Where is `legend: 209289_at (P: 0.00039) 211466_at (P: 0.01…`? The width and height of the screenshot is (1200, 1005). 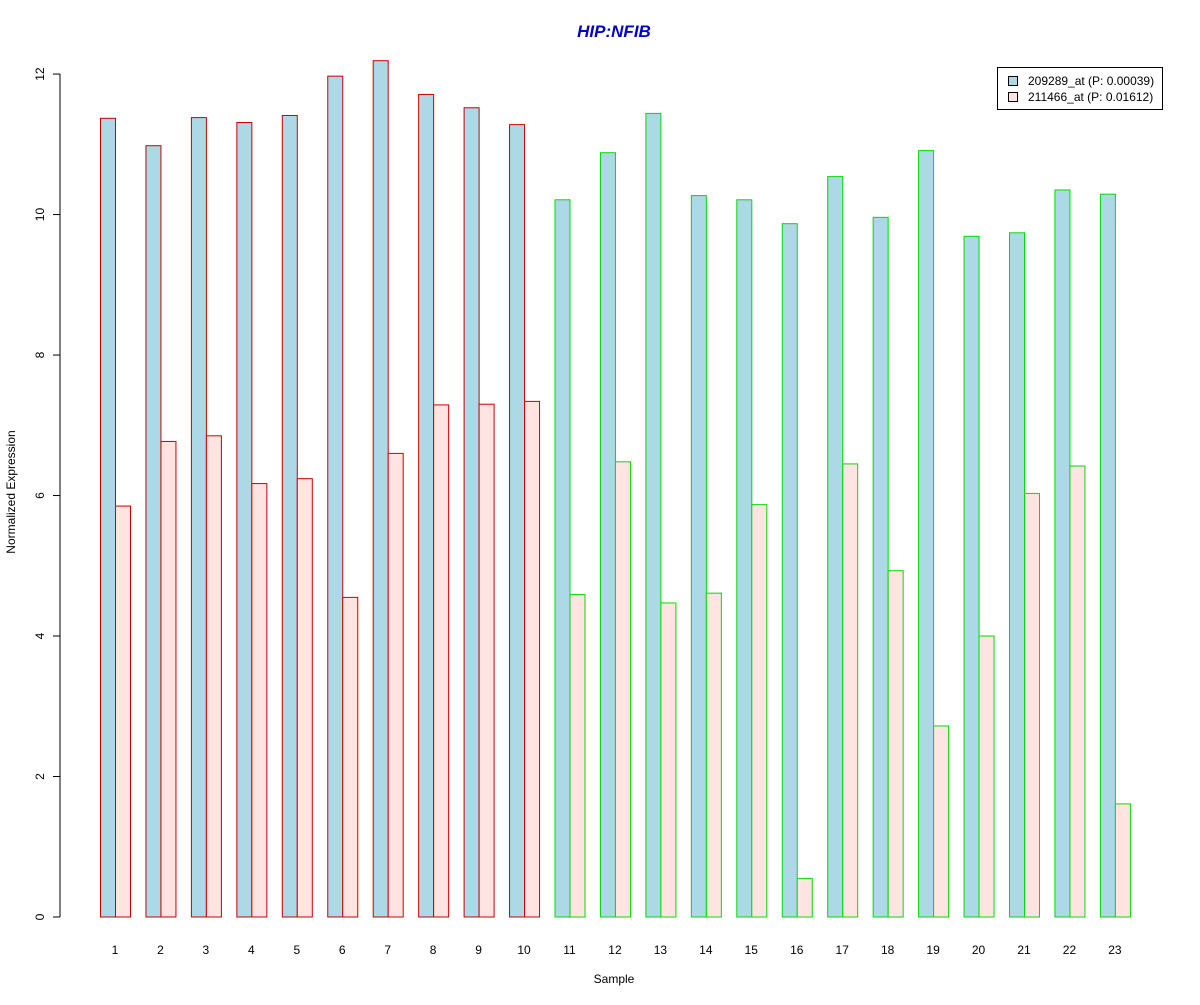 legend: 209289_at (P: 0.00039) 211466_at (P: 0.01… is located at coordinates (1080, 88).